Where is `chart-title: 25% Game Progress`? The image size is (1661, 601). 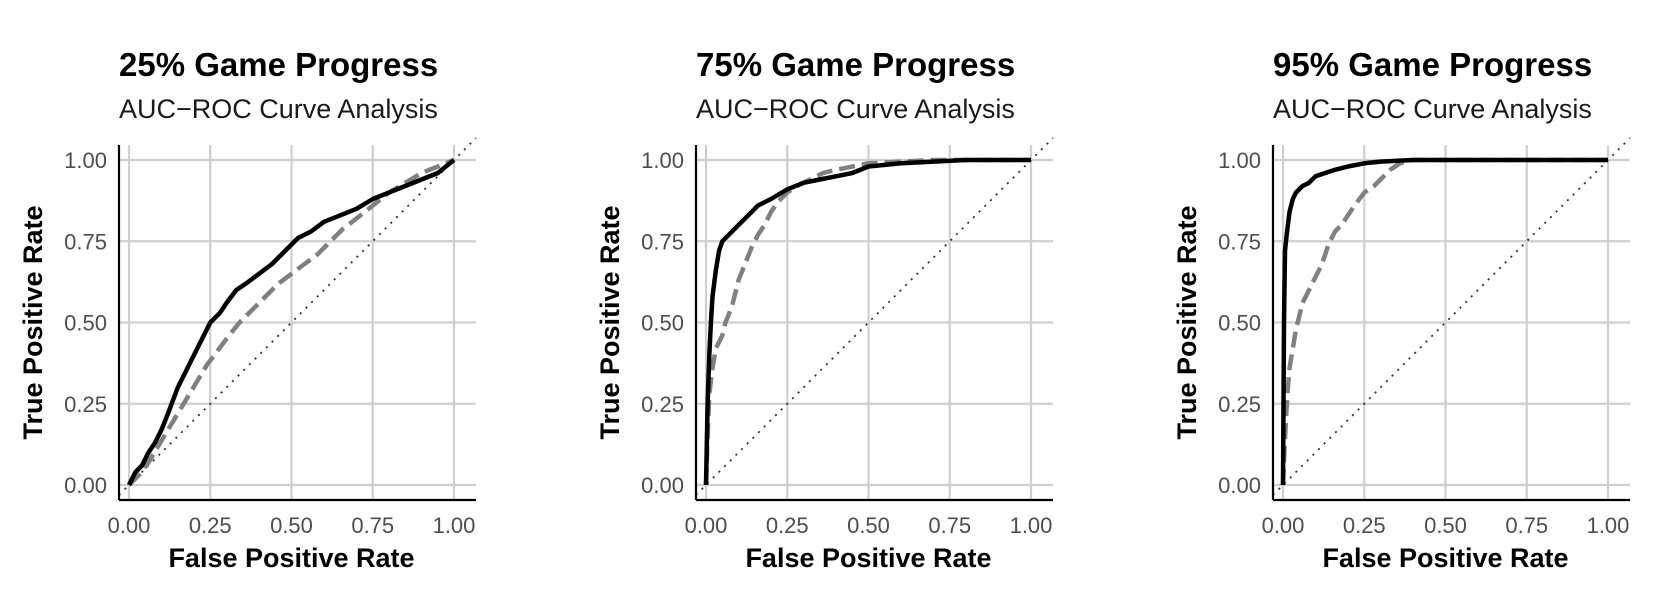
chart-title: 25% Game Progress is located at coordinates (278, 64).